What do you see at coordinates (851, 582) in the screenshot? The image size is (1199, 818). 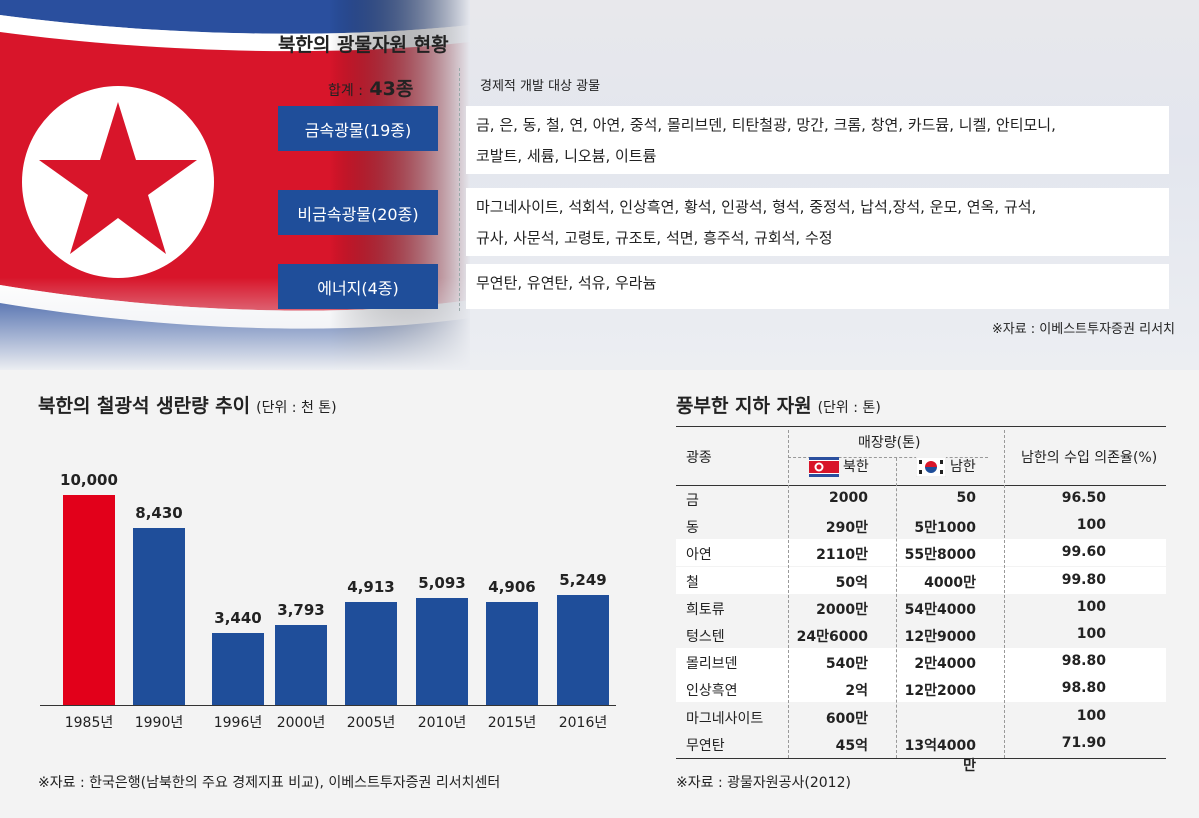 I see `cell-north: 50억` at bounding box center [851, 582].